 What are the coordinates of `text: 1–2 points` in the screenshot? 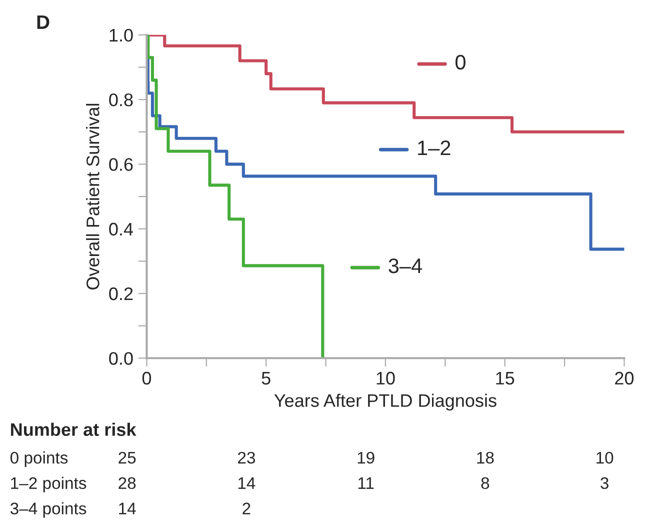 It's located at (48, 484).